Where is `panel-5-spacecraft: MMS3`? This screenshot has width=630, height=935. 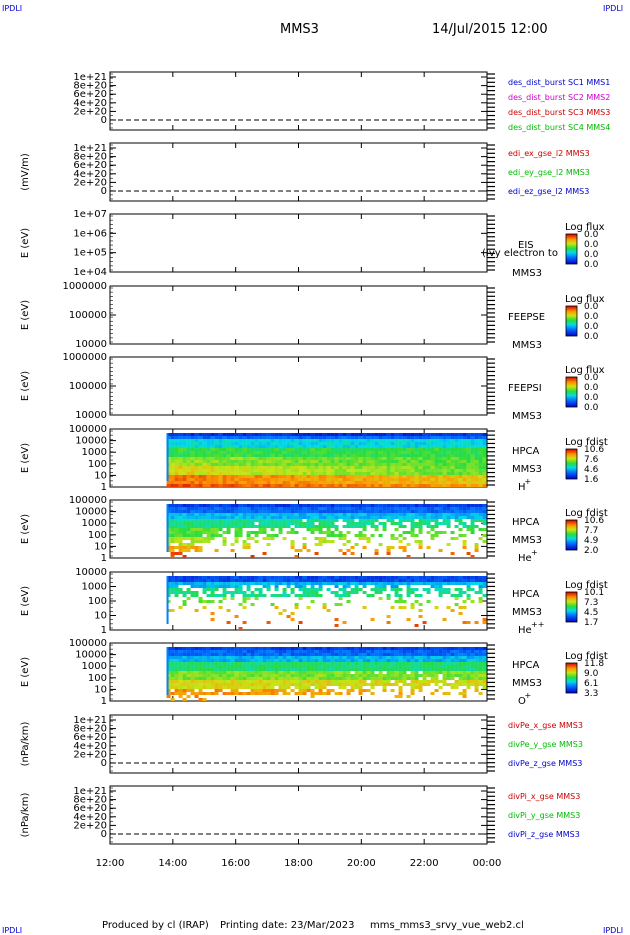
panel-5-spacecraft: MMS3 is located at coordinates (527, 416).